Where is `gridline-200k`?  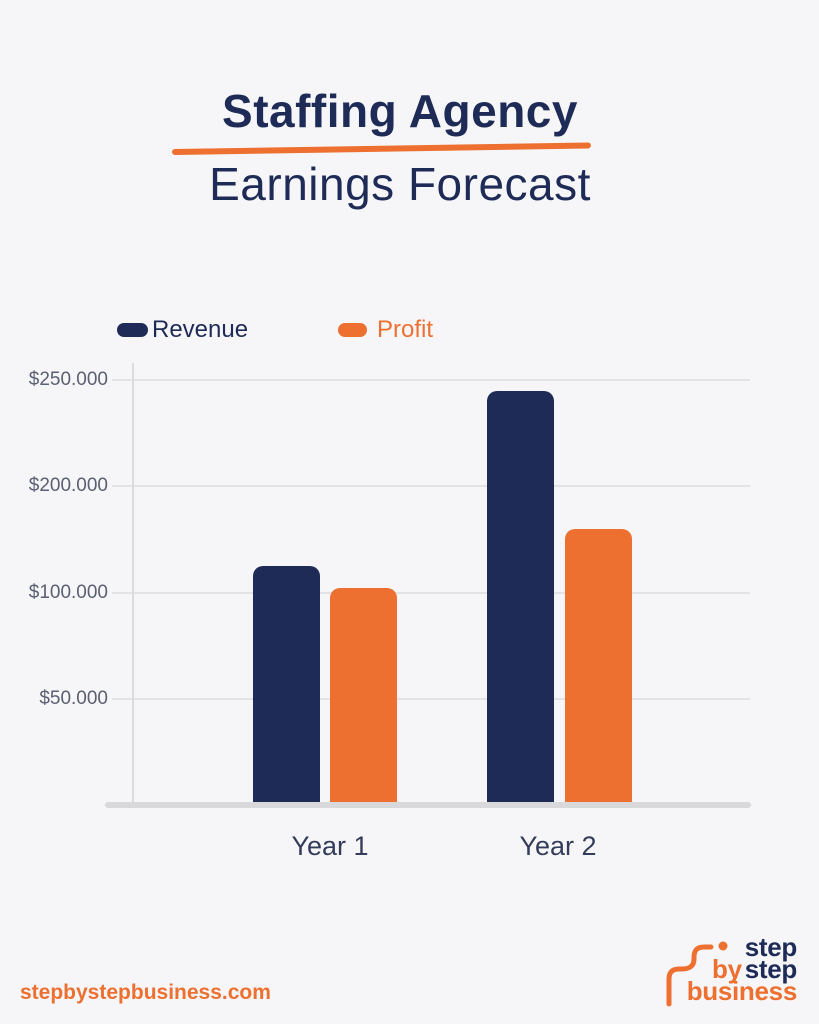
gridline-200k is located at coordinates (431, 485).